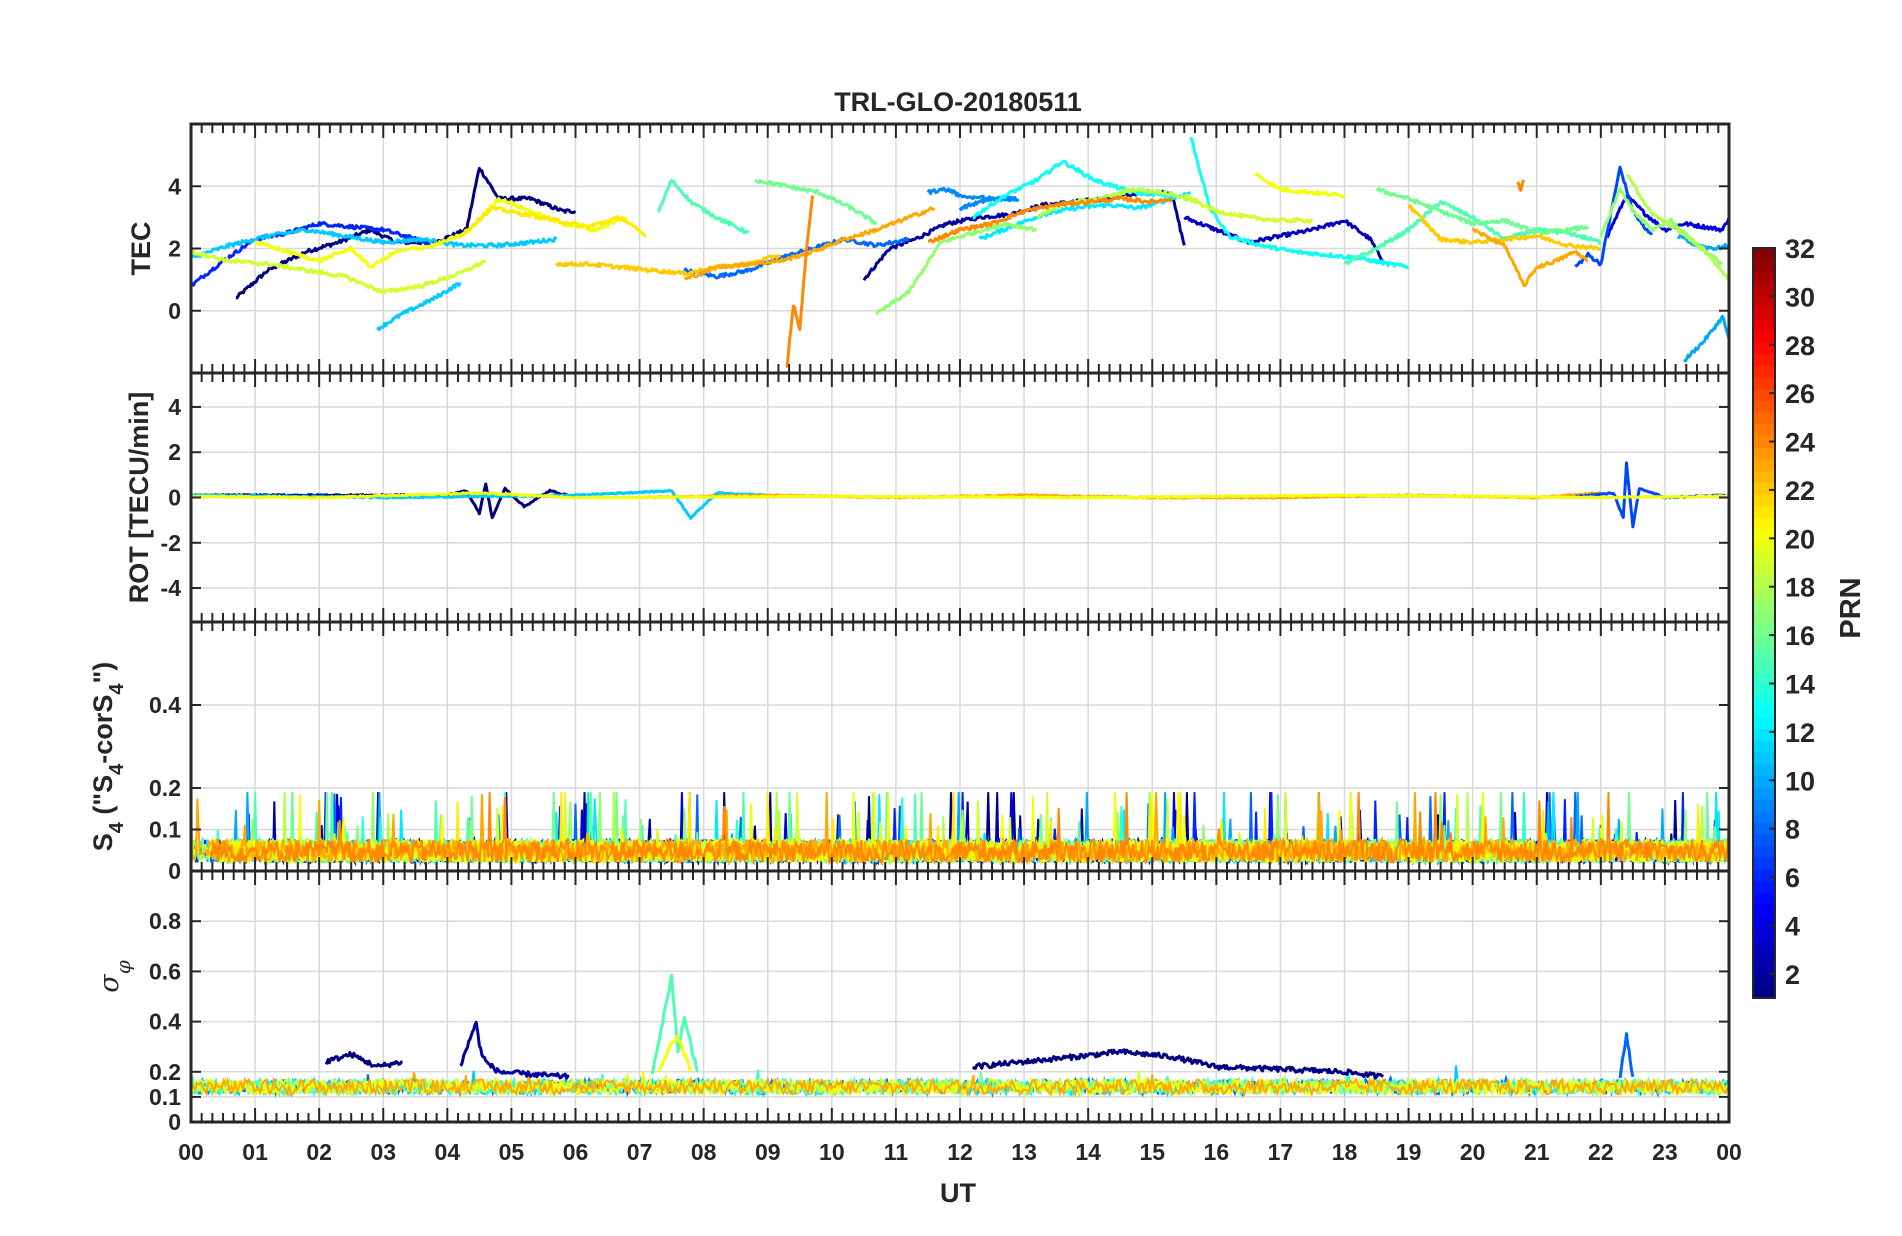 The image size is (1902, 1236). I want to click on x-tick-label: 11, so click(896, 1152).